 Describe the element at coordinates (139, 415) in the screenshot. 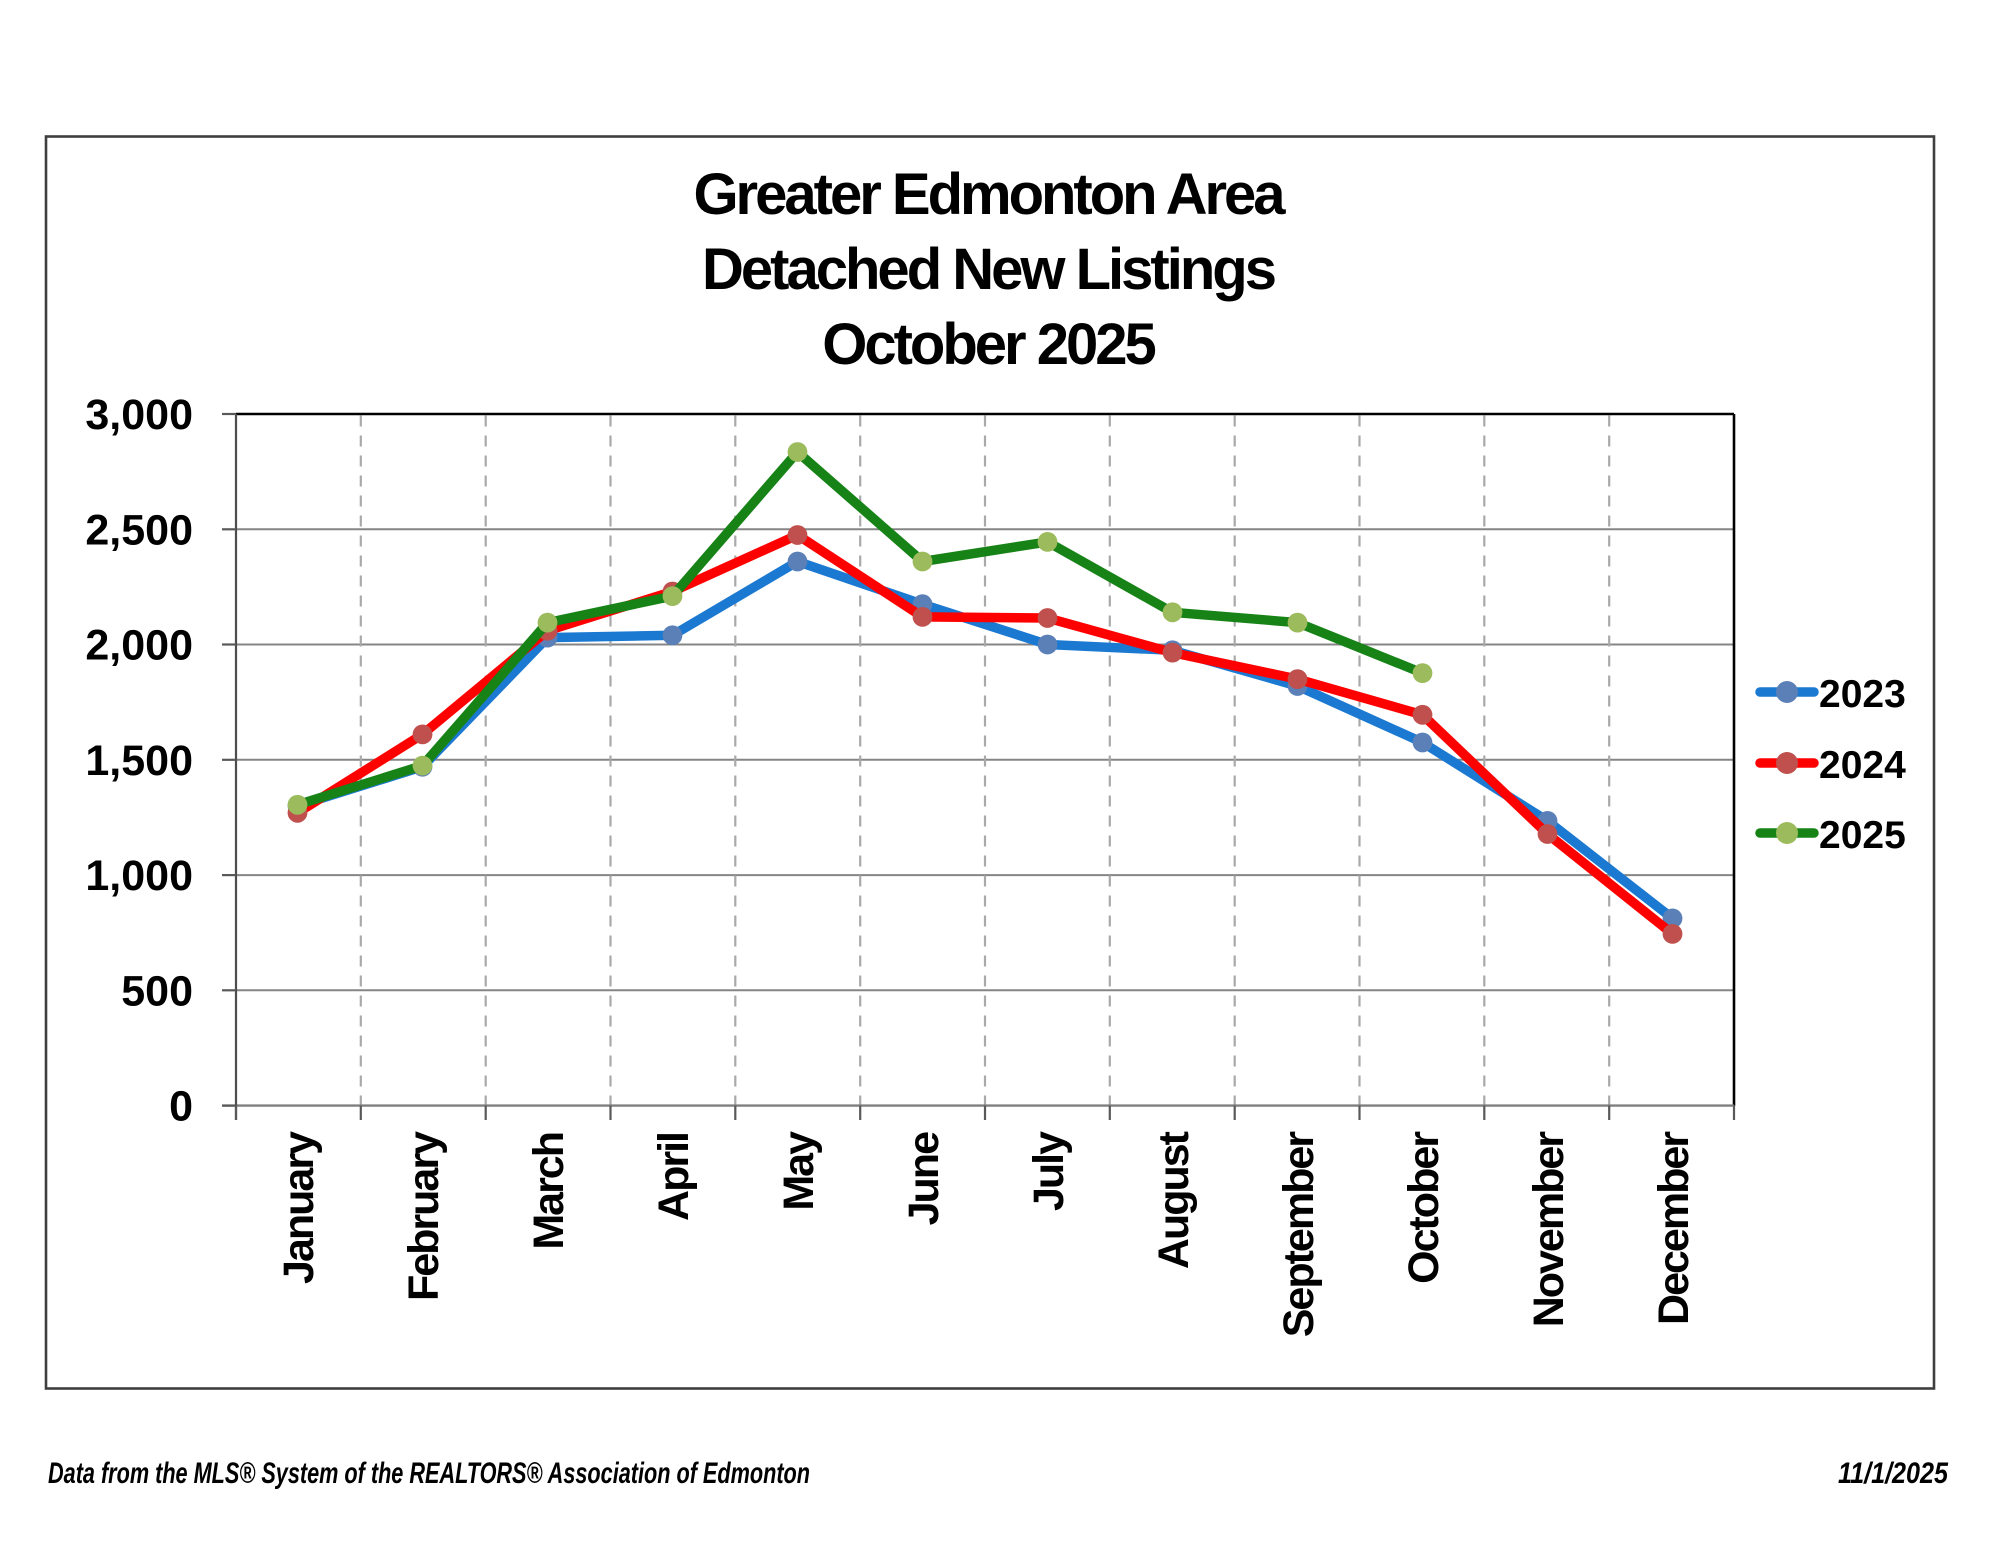

I see `svg-text: 3,000` at that location.